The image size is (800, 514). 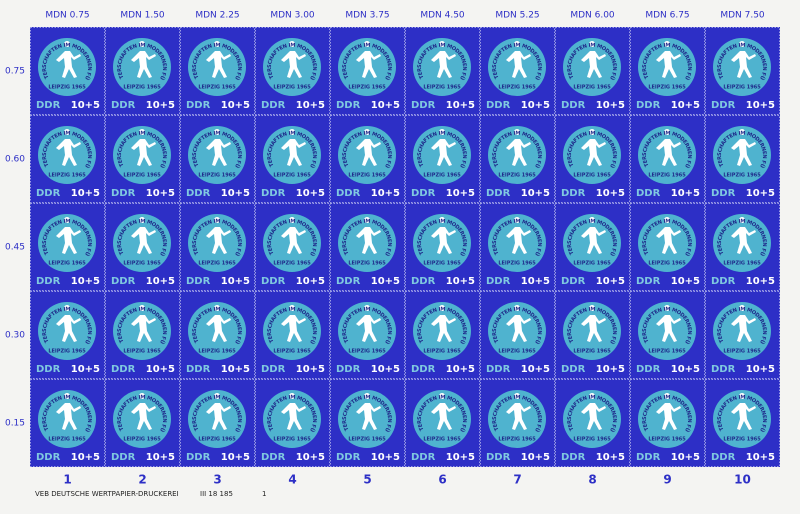 What do you see at coordinates (15, 160) in the screenshot?
I see `row-value: 0.60` at bounding box center [15, 160].